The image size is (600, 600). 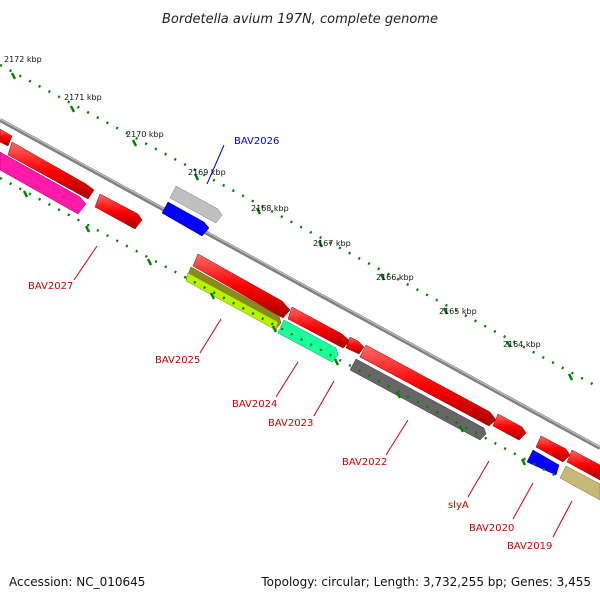 I want to click on gene-arrow-bav2027-forward, so click(x=51, y=170).